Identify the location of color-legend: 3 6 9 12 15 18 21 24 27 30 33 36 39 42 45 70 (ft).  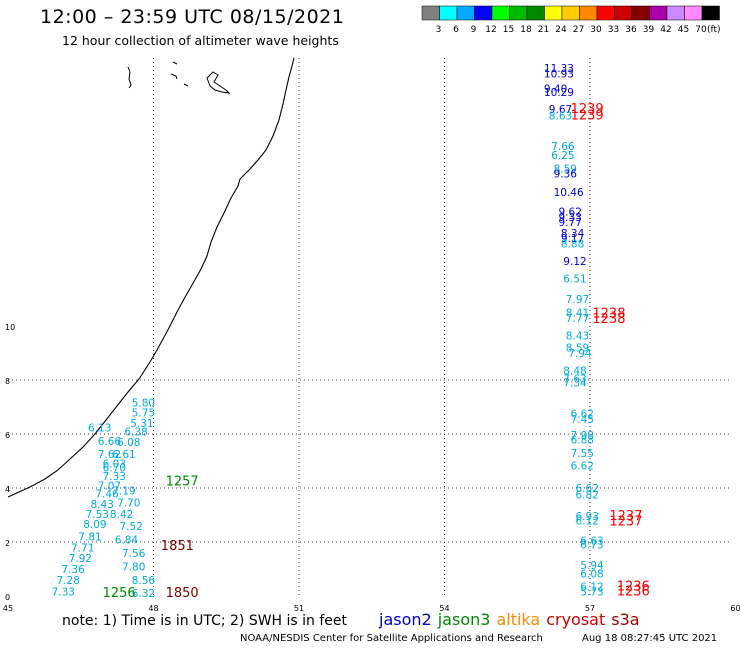
(571, 20).